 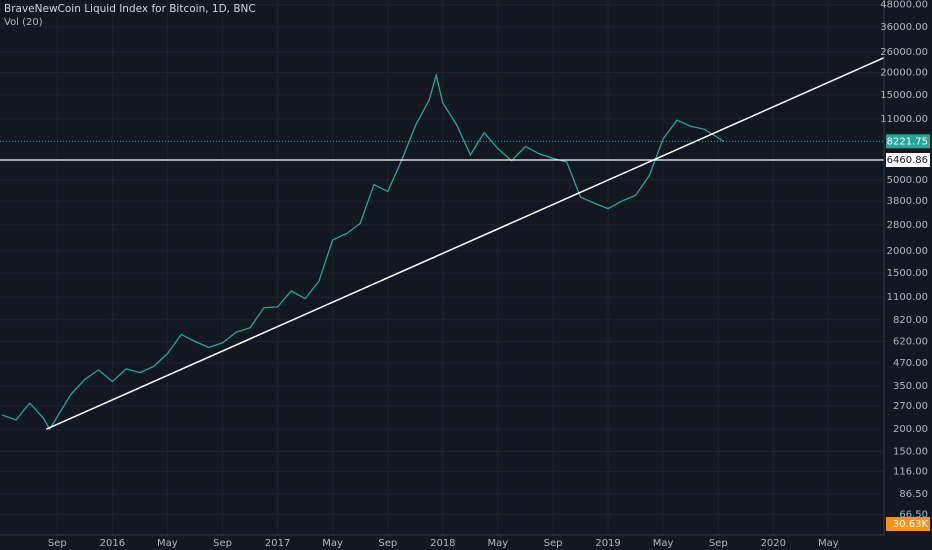 What do you see at coordinates (910, 386) in the screenshot?
I see `y-tick-label: 350.00` at bounding box center [910, 386].